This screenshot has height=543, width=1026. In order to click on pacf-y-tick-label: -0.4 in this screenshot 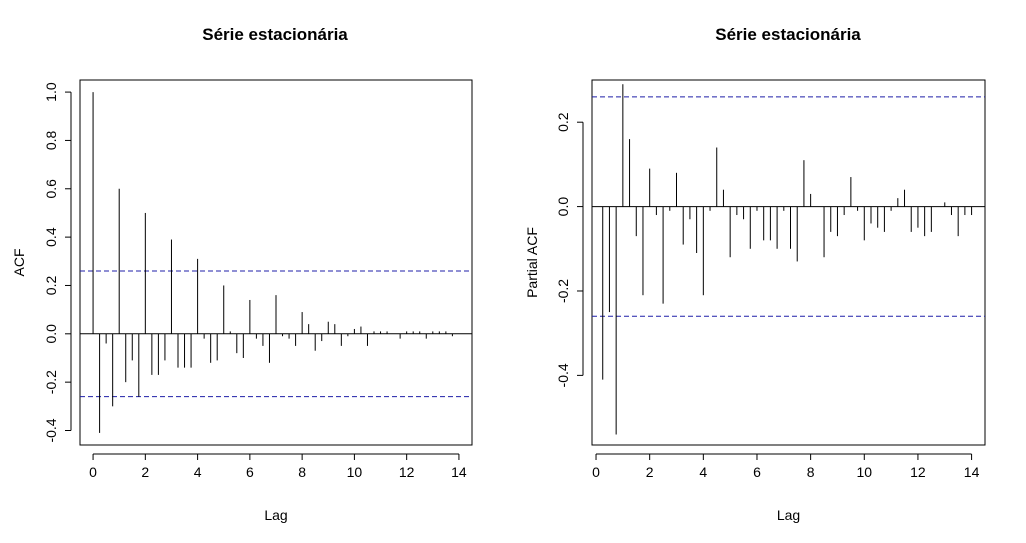, I will do `click(563, 375)`.